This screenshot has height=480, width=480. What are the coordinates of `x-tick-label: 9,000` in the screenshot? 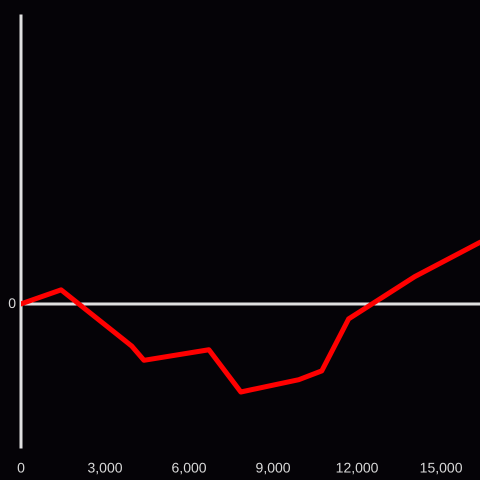 It's located at (273, 467).